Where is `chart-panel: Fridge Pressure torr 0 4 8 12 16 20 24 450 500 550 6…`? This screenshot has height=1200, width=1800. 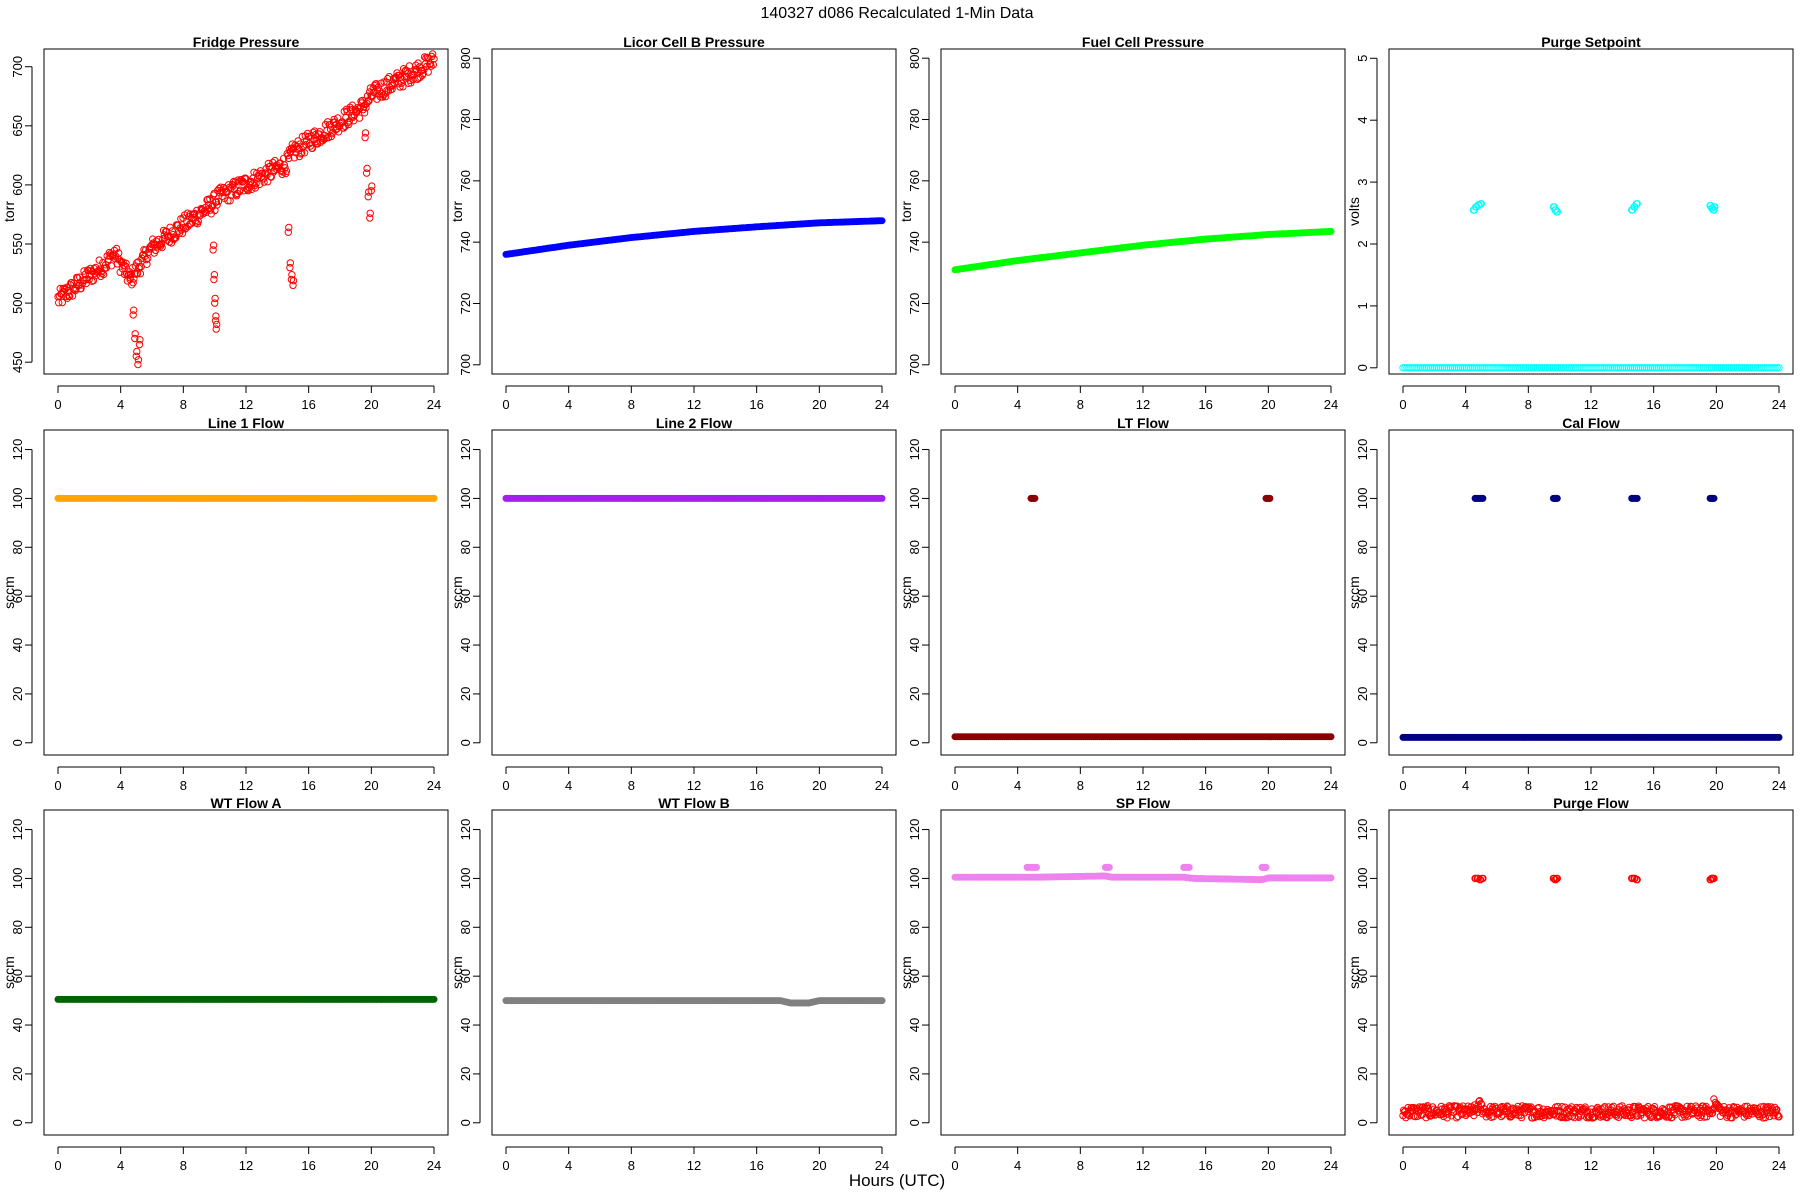 chart-panel: Fridge Pressure torr 0 4 8 12 16 20 24 450 500 550 6… is located at coordinates (225, 223).